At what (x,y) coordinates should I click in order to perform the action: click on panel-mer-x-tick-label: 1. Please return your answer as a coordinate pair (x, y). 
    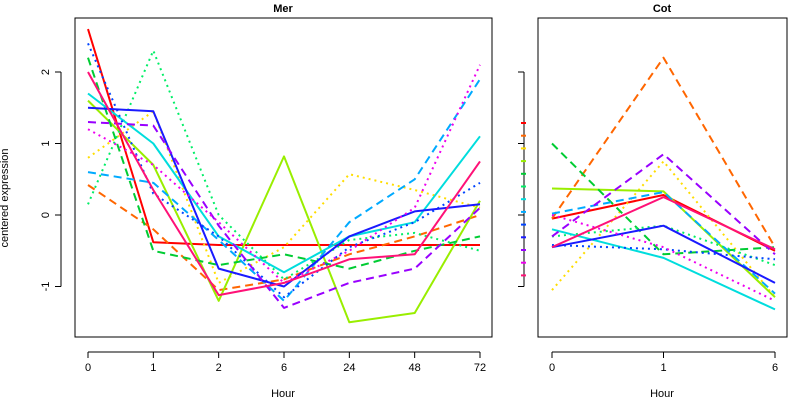
    Looking at the image, I should click on (153, 368).